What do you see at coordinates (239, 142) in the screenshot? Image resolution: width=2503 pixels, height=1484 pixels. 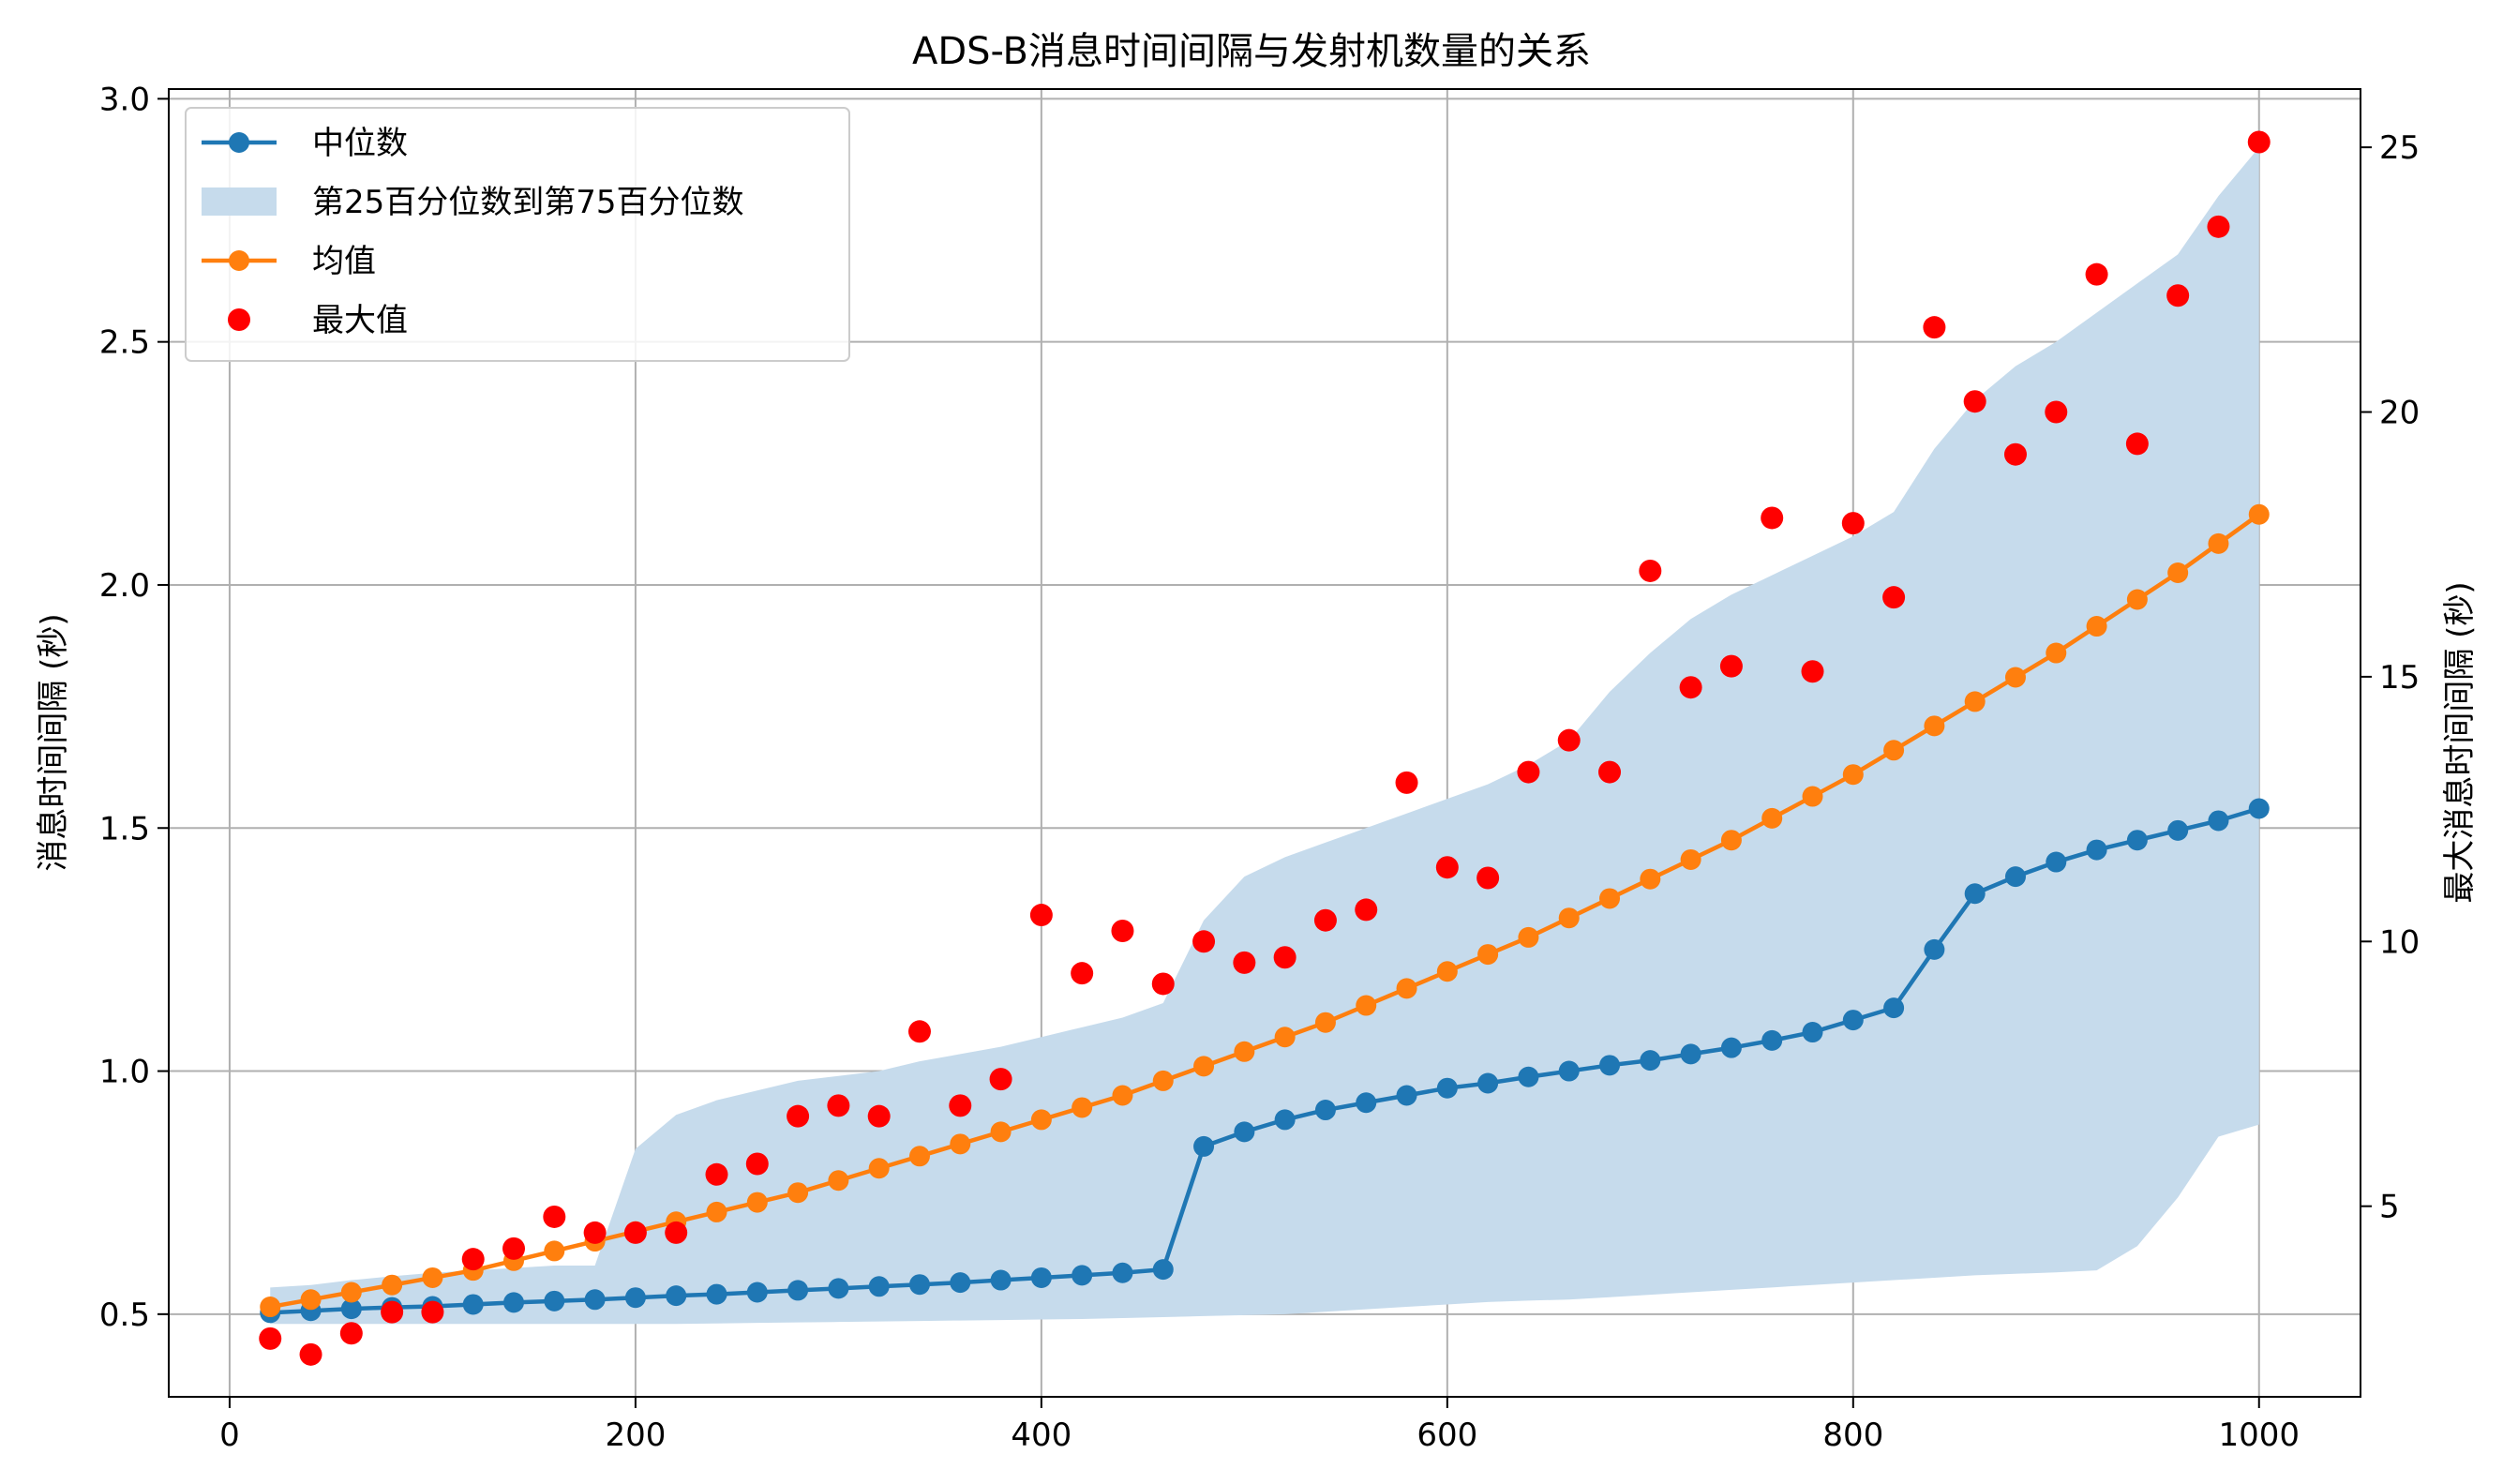 I see `legend-handle-marker` at bounding box center [239, 142].